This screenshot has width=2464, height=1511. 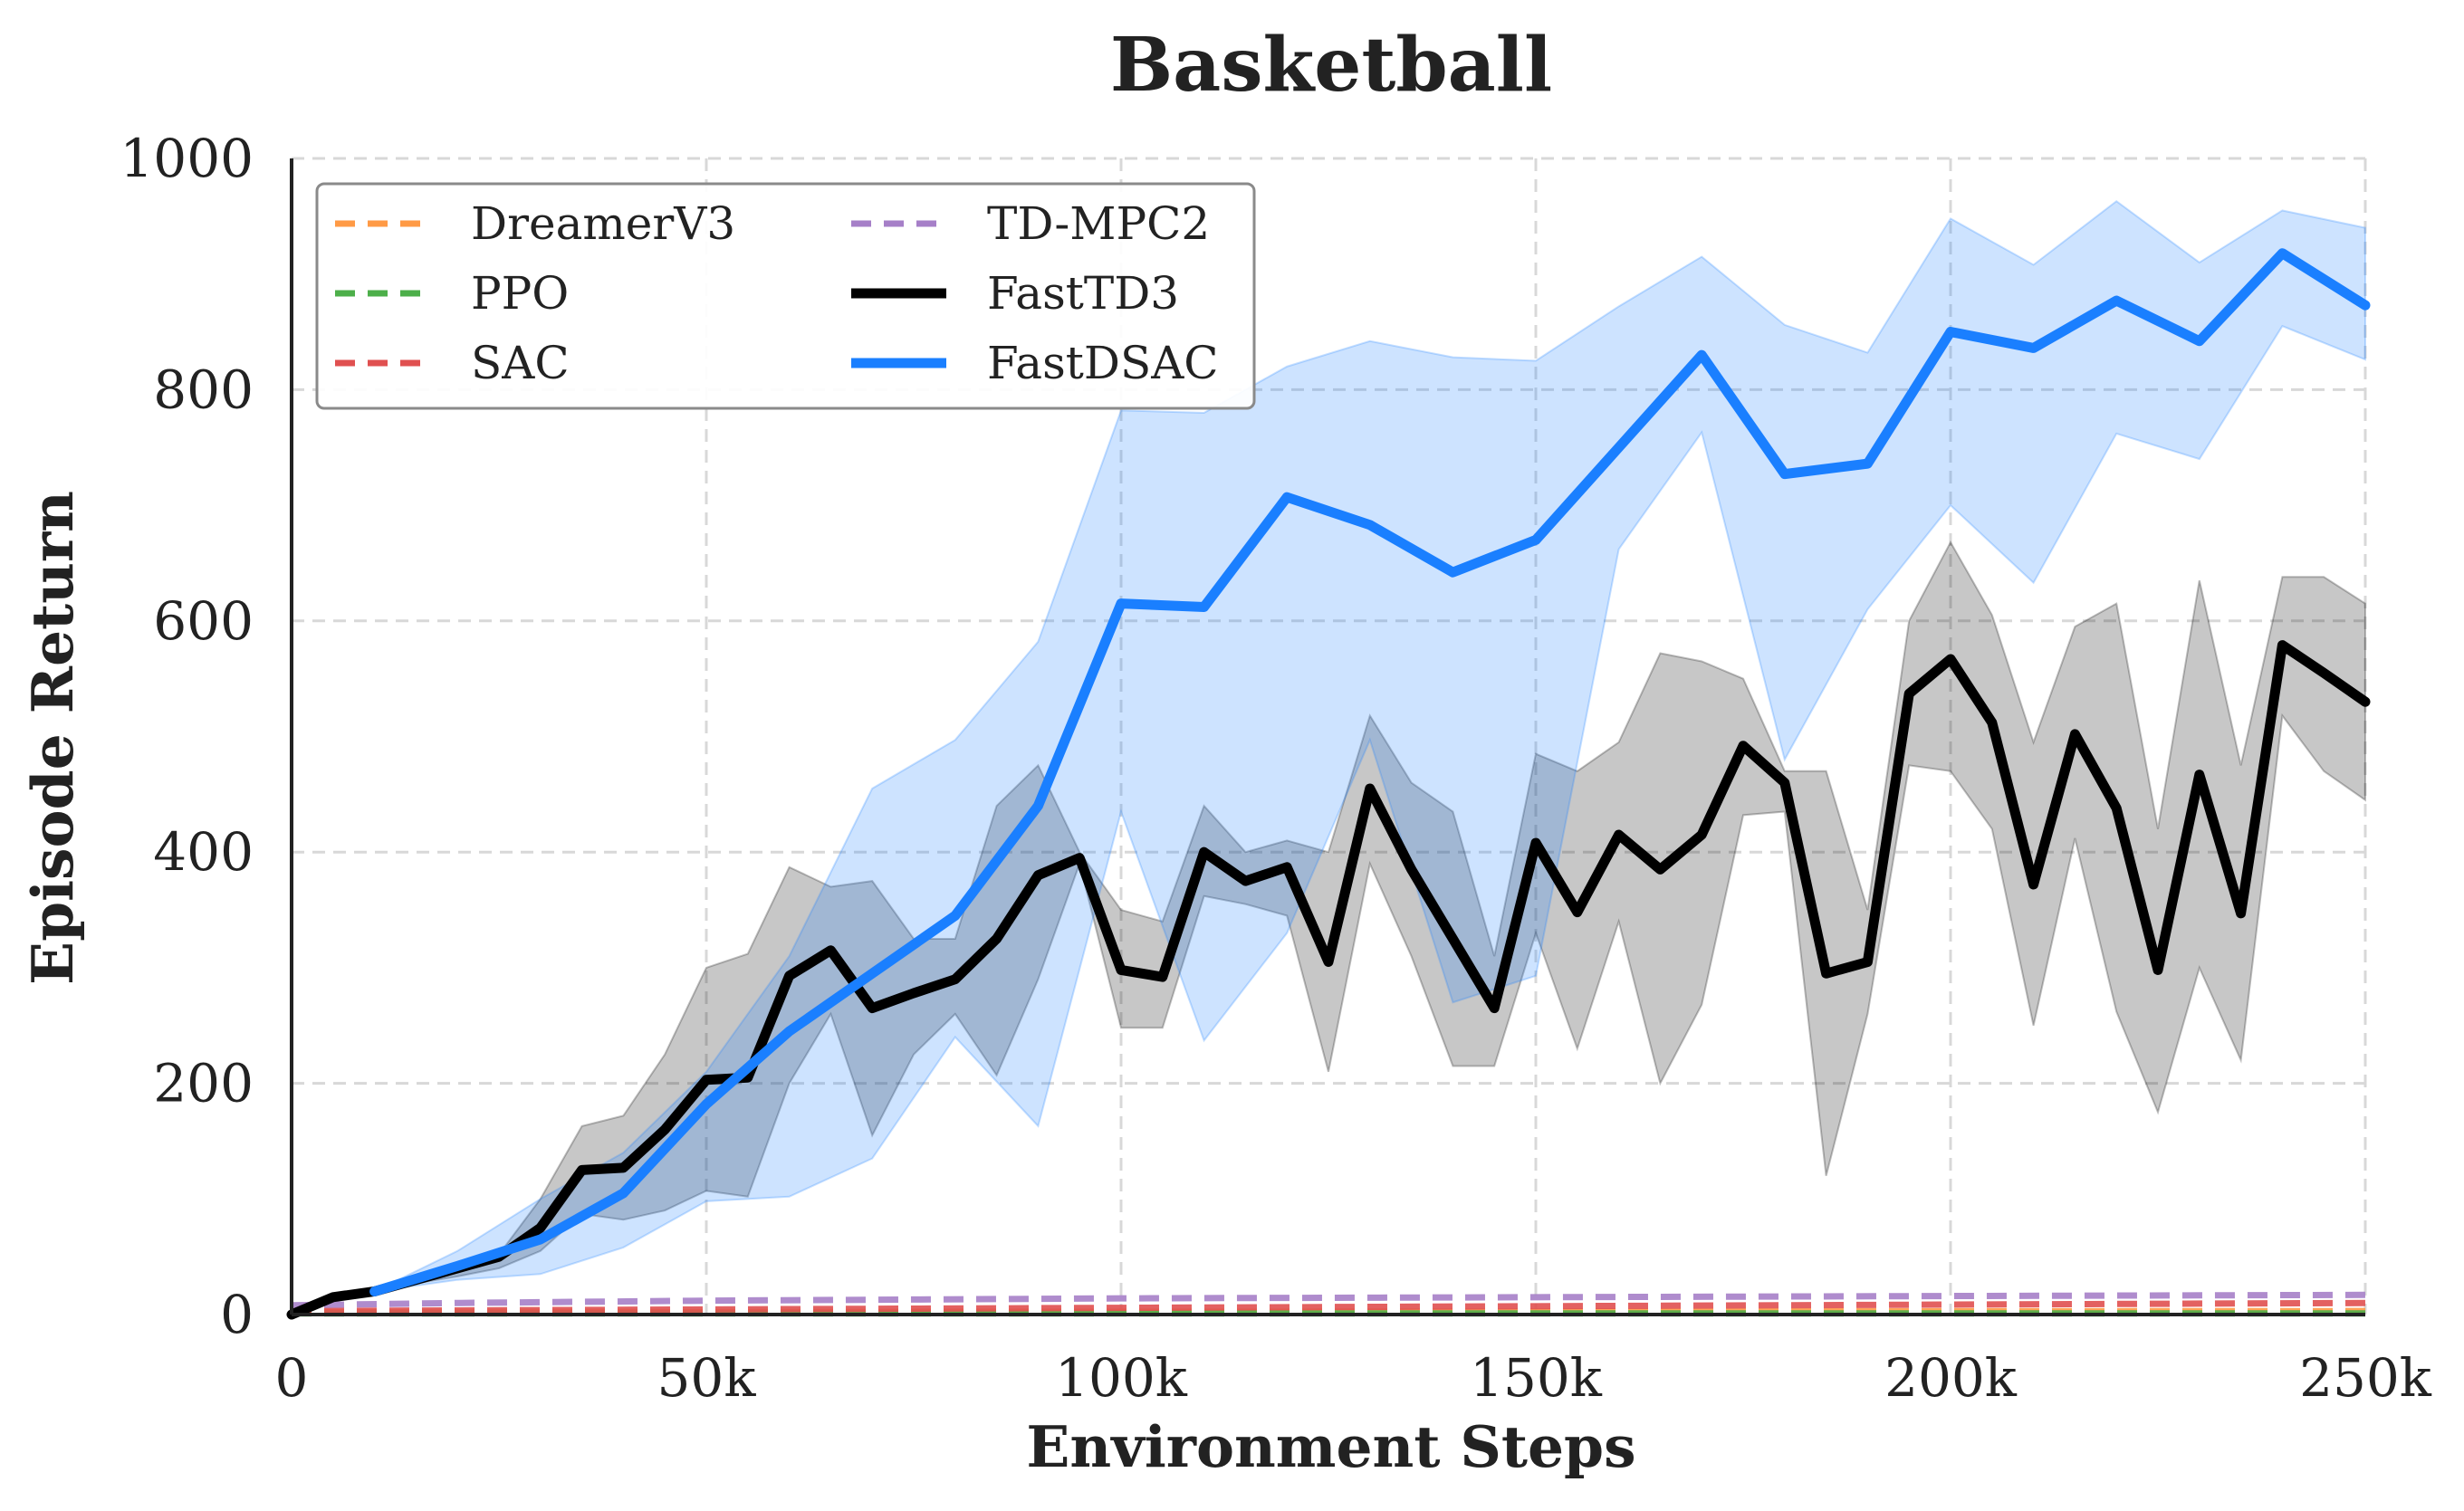 I want to click on legend-label: FastDSAC, so click(x=1103, y=363).